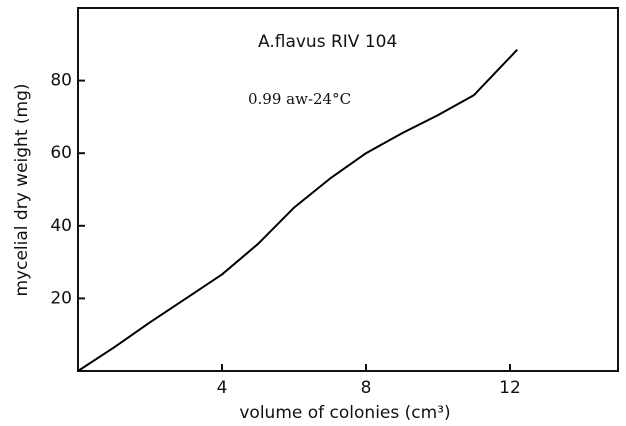  What do you see at coordinates (61, 298) in the screenshot?
I see `y-tick-label: 20` at bounding box center [61, 298].